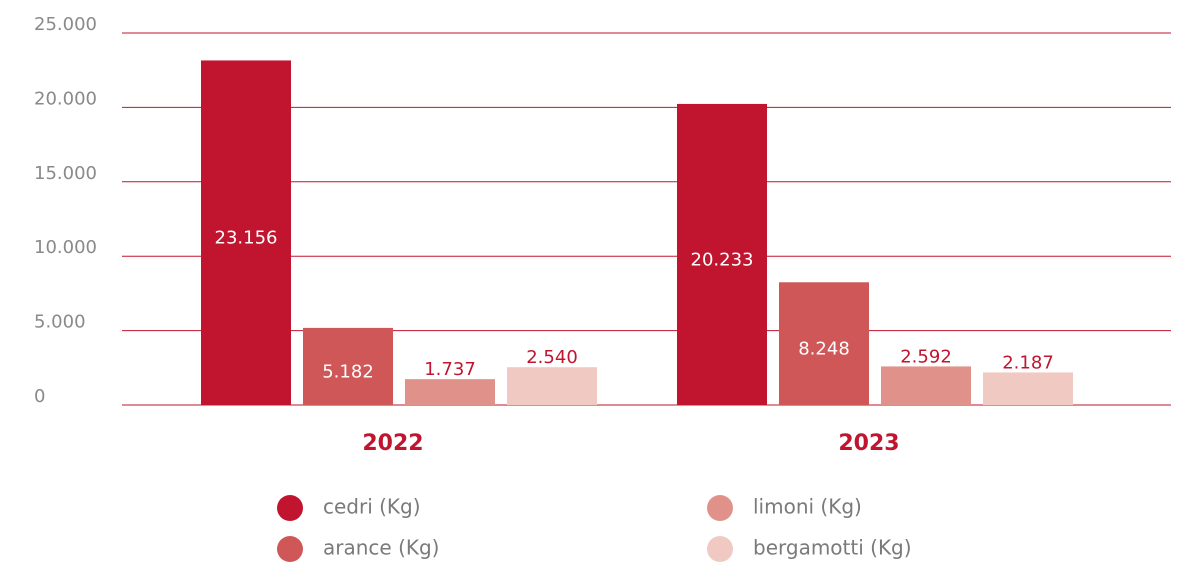 This screenshot has height=567, width=1189. I want to click on value-label: 8.248, so click(824, 349).